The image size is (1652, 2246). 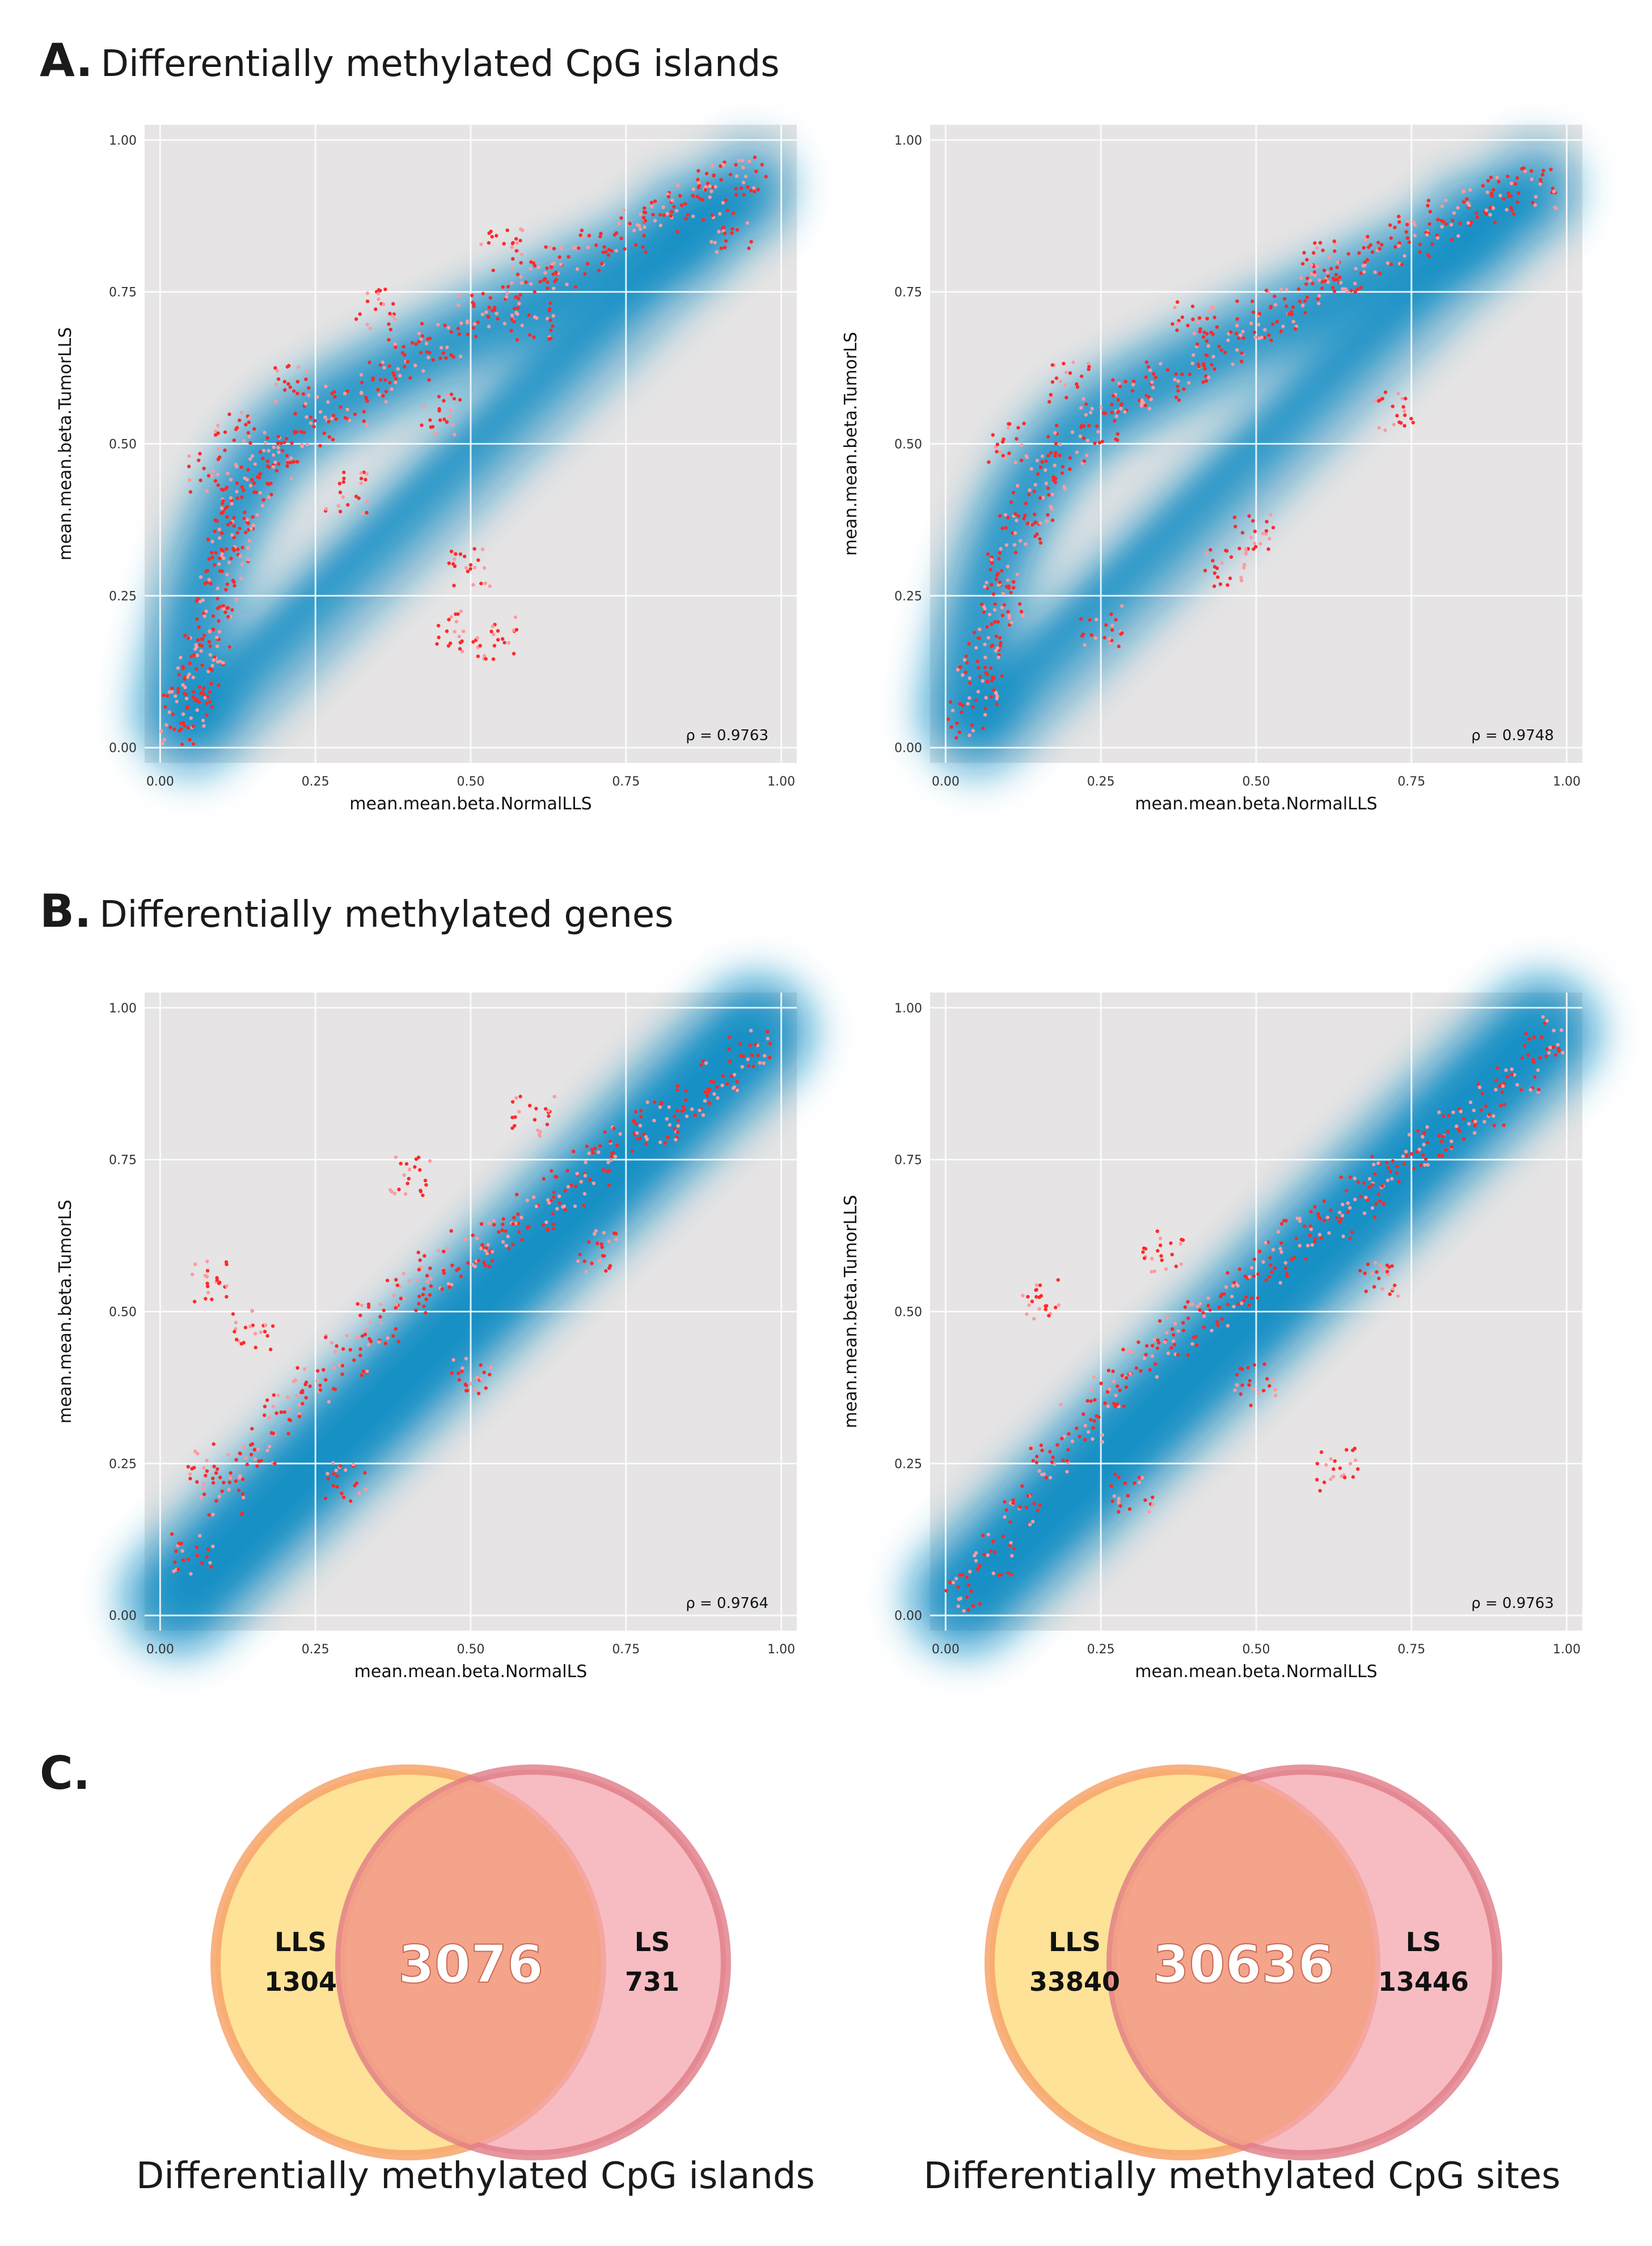 I want to click on section-b-title: B. Differentially methylated genes, so click(x=357, y=912).